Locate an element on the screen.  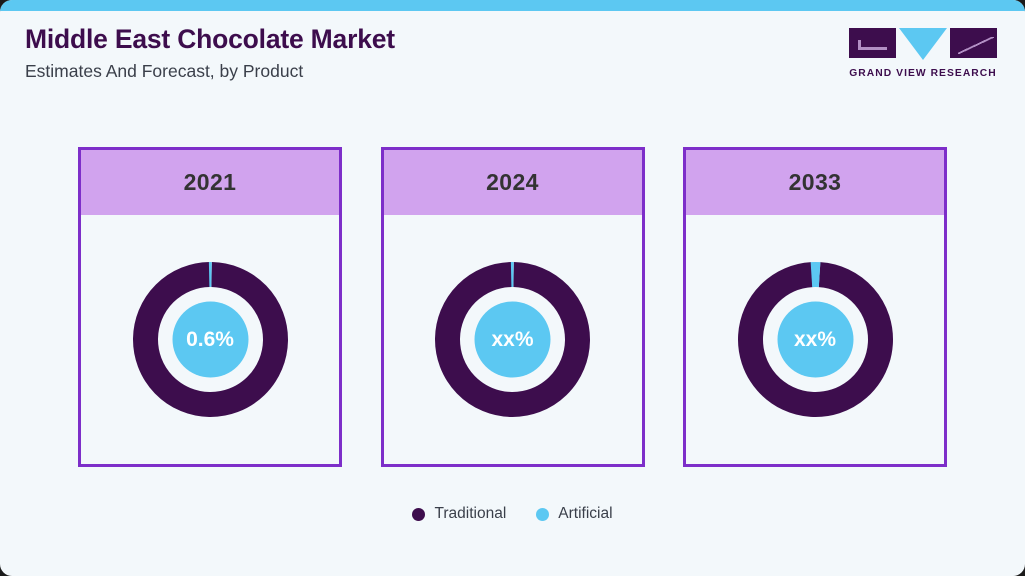
legend-dot-artificial is located at coordinates (543, 514).